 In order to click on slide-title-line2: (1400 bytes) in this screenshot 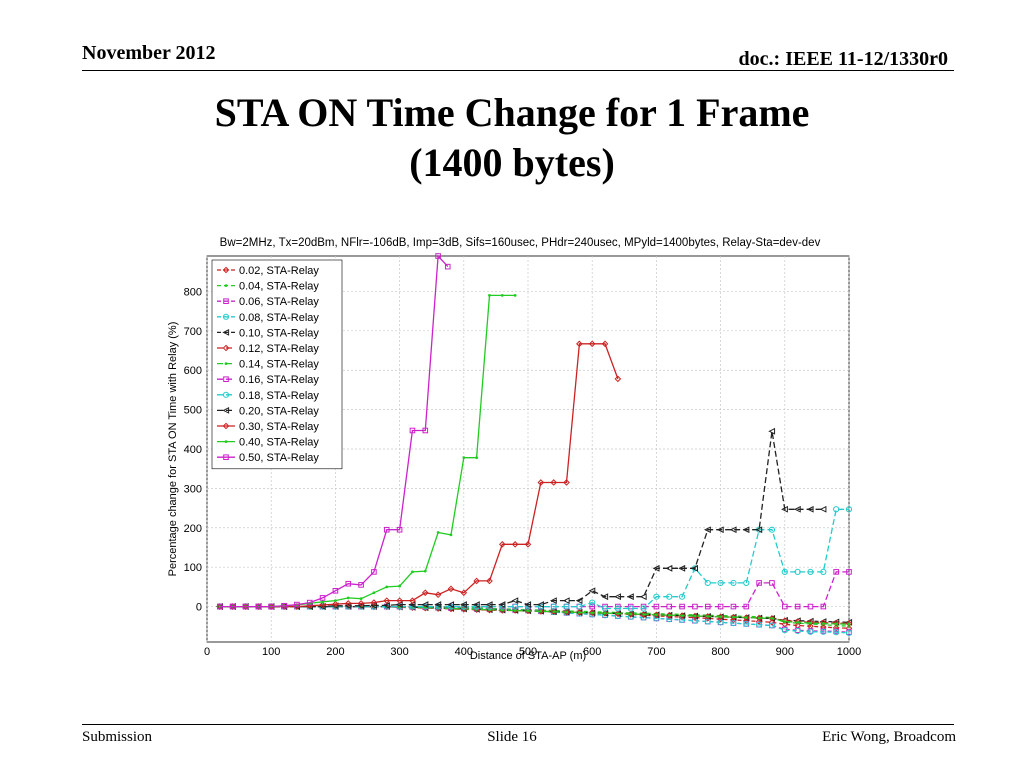, I will do `click(512, 162)`.